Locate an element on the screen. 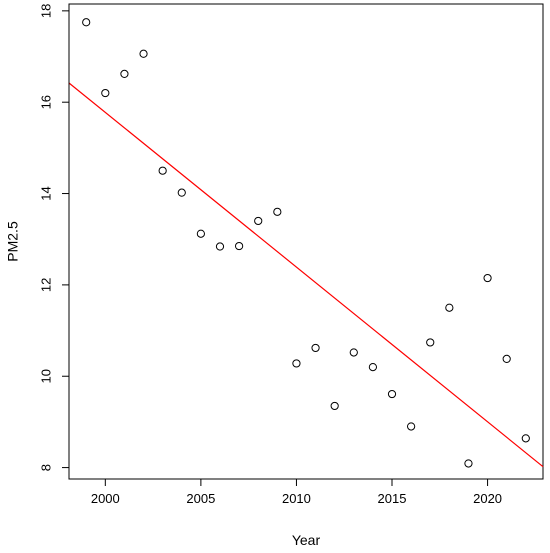 The height and width of the screenshot is (553, 550). x-tick-label-2000: 2000 is located at coordinates (105, 498).